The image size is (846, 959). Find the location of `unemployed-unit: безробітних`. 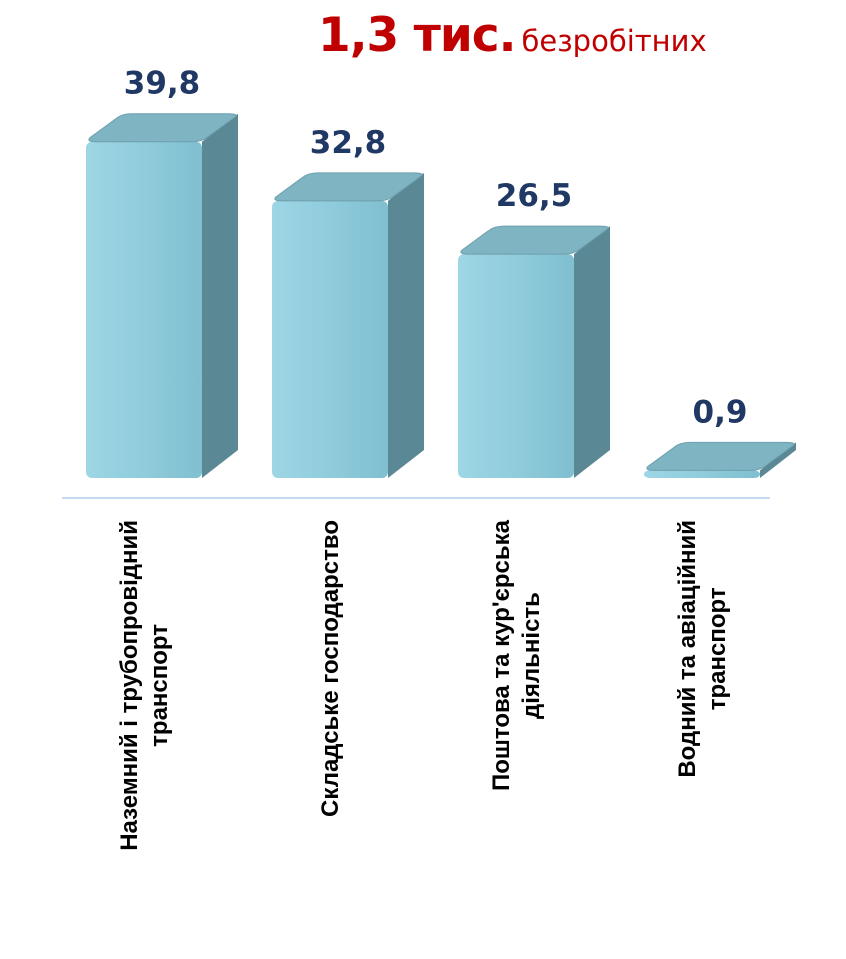

unemployed-unit: безробітних is located at coordinates (614, 41).